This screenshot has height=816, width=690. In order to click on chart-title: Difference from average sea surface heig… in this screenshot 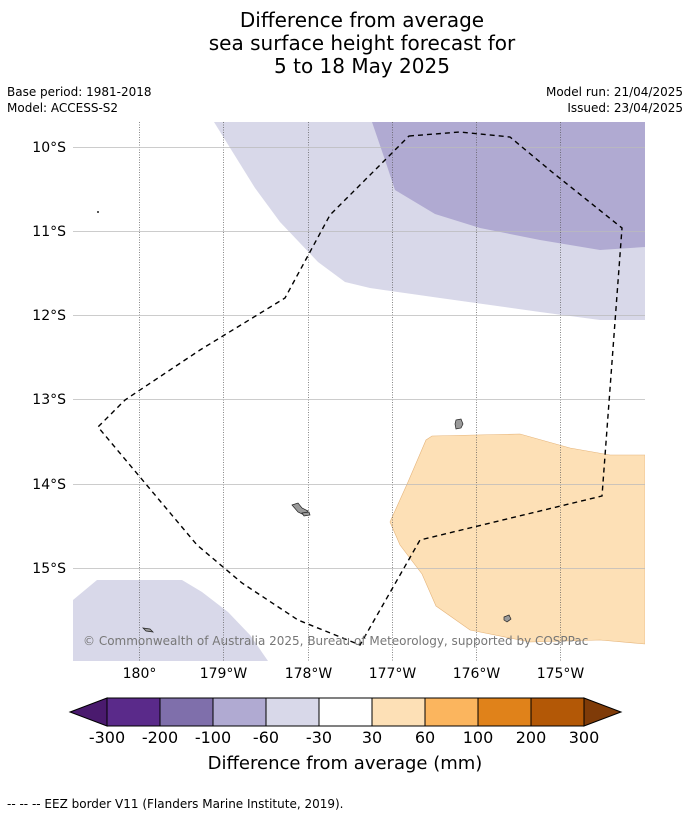, I will do `click(345, 43)`.